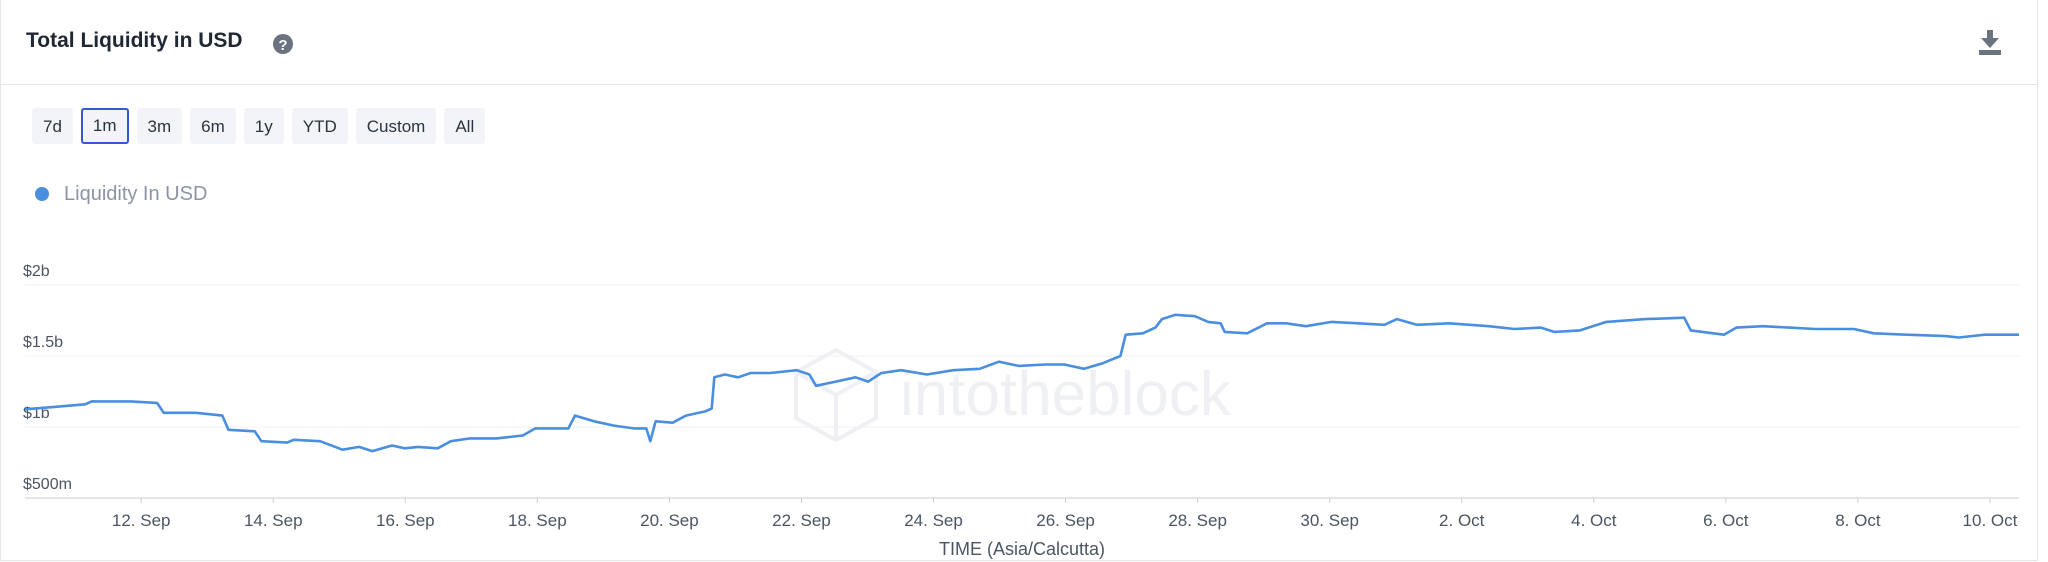 This screenshot has height=562, width=2048. I want to click on title: Total Liquidity in USD, so click(134, 40).